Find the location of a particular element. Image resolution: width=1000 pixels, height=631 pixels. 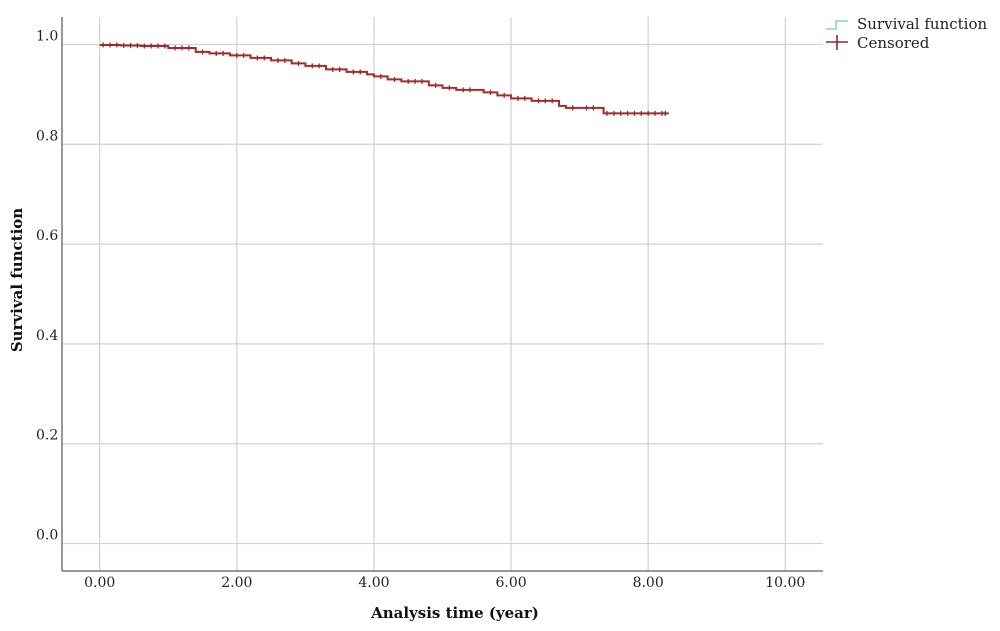

legend-item-survival-function: Survival function is located at coordinates (906, 24).